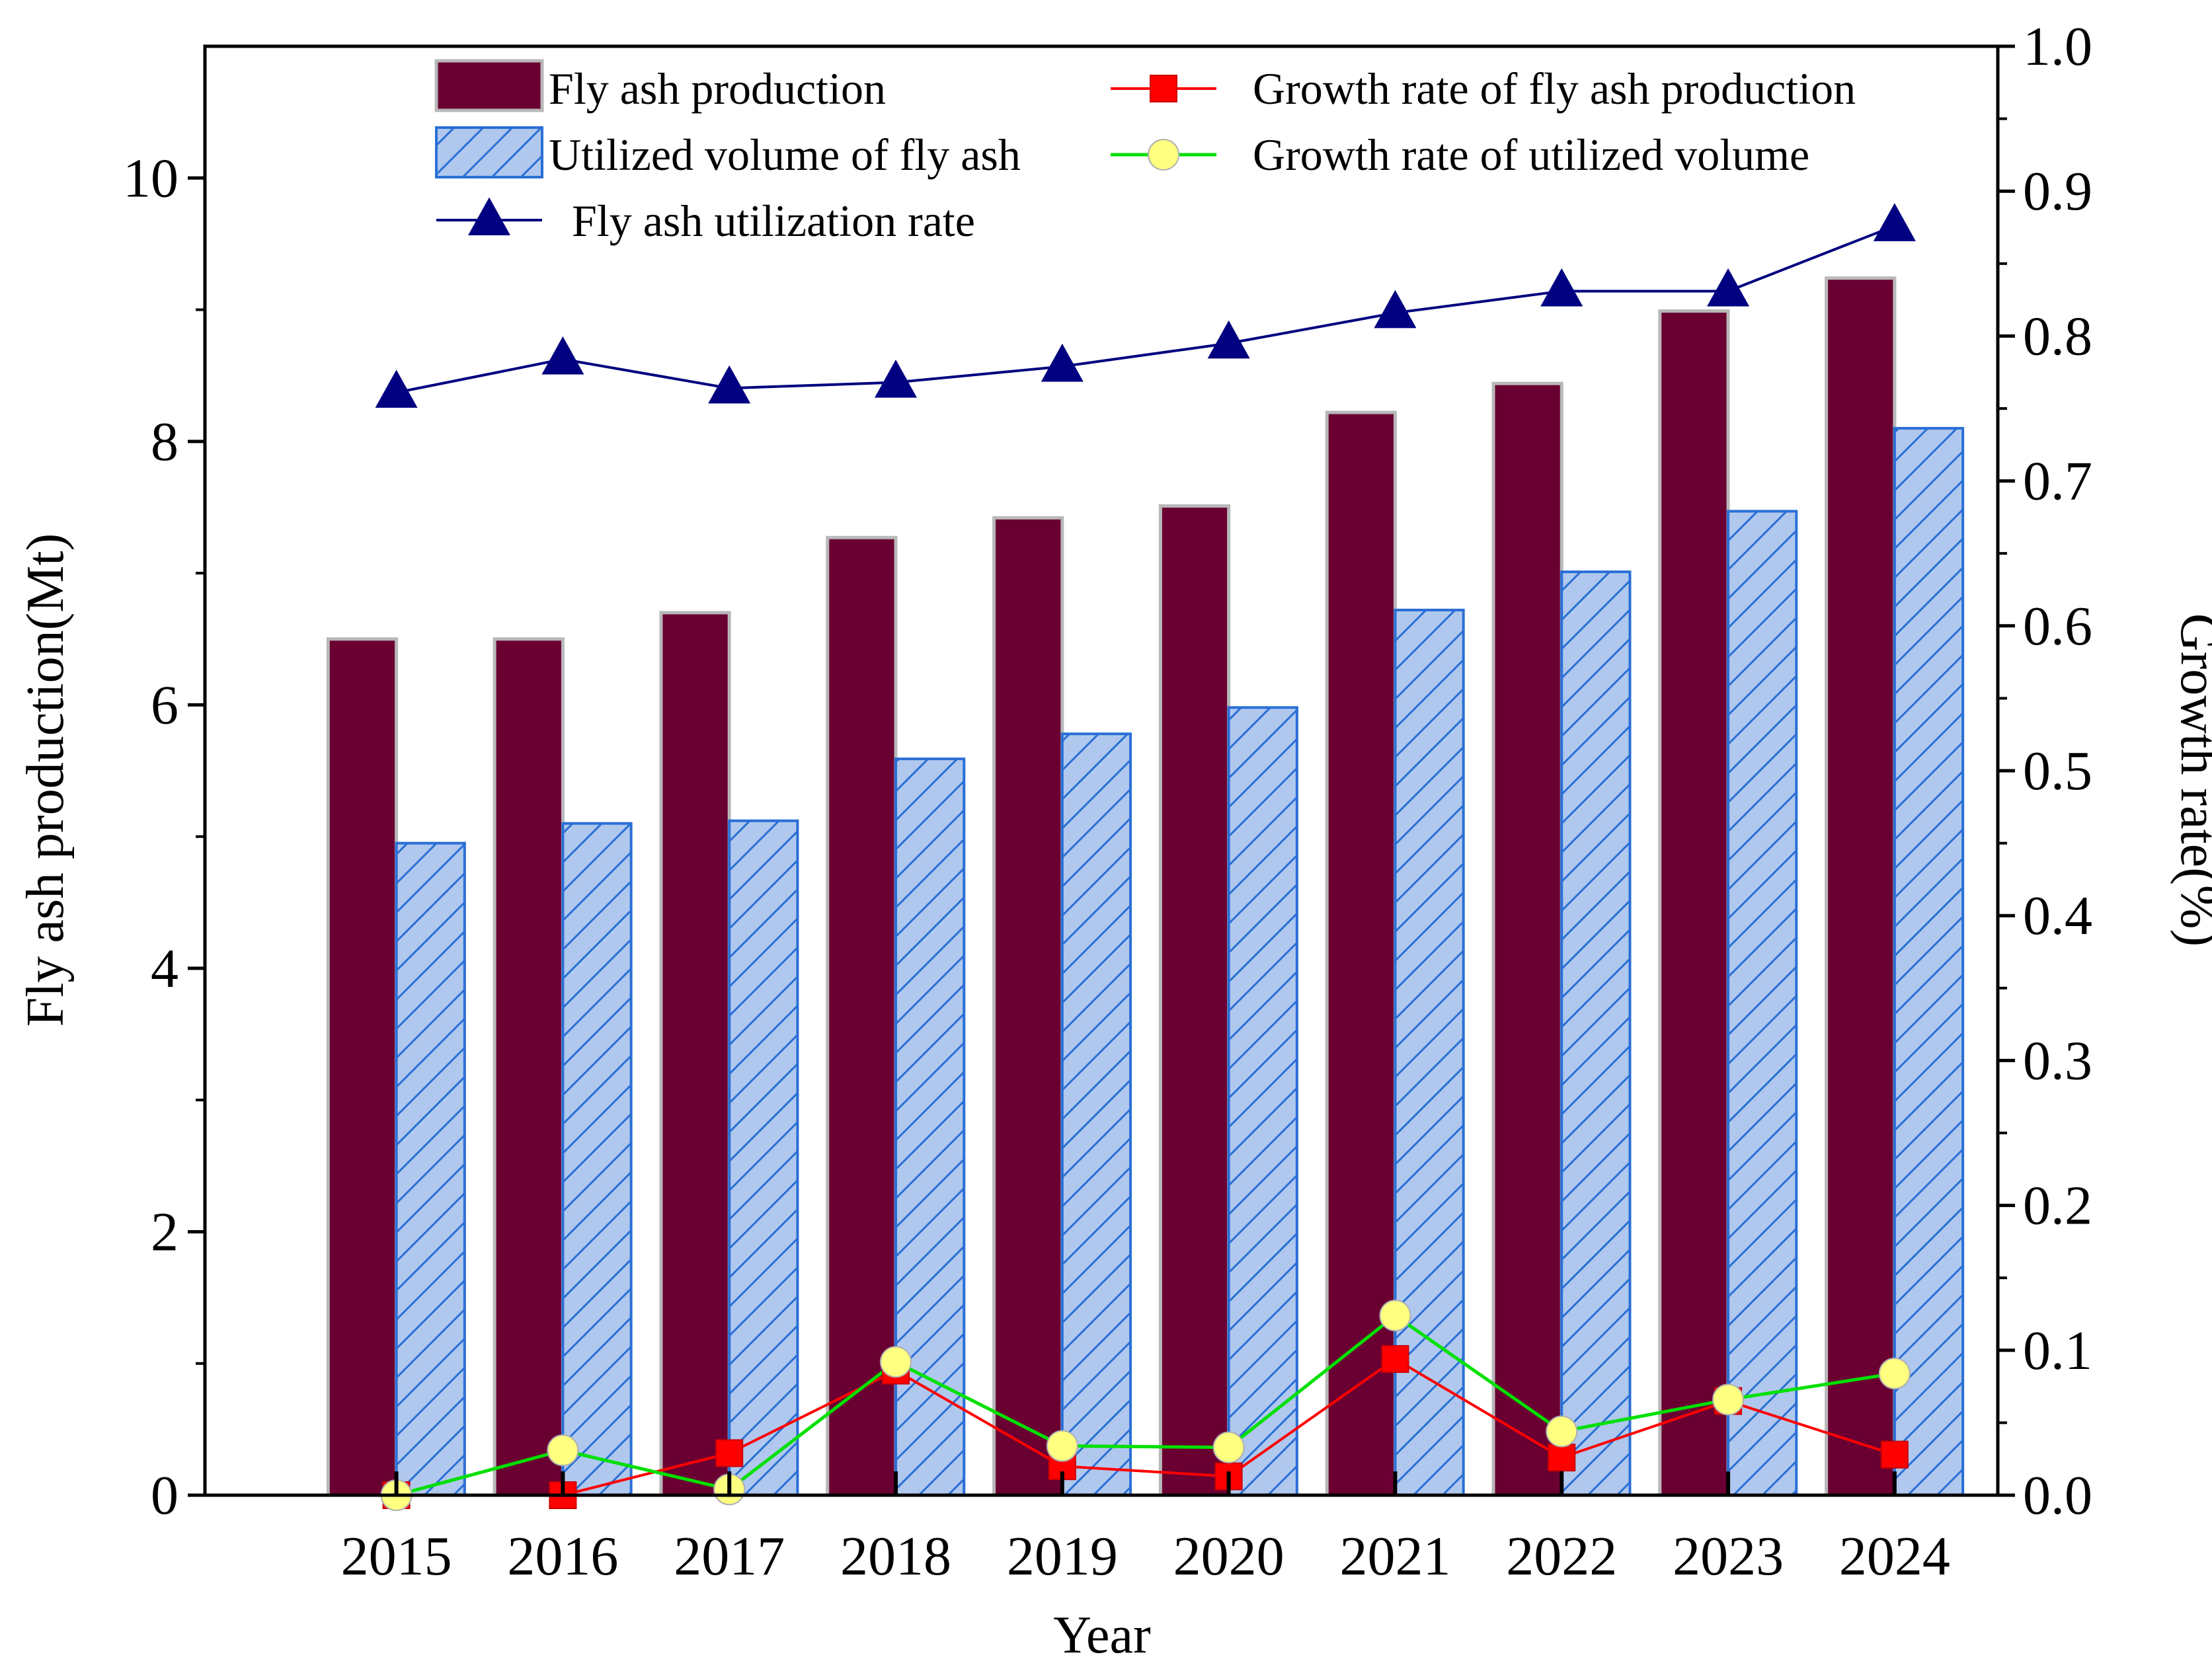 This screenshot has width=2212, height=1673. I want to click on y-tick-label: 8, so click(164, 442).